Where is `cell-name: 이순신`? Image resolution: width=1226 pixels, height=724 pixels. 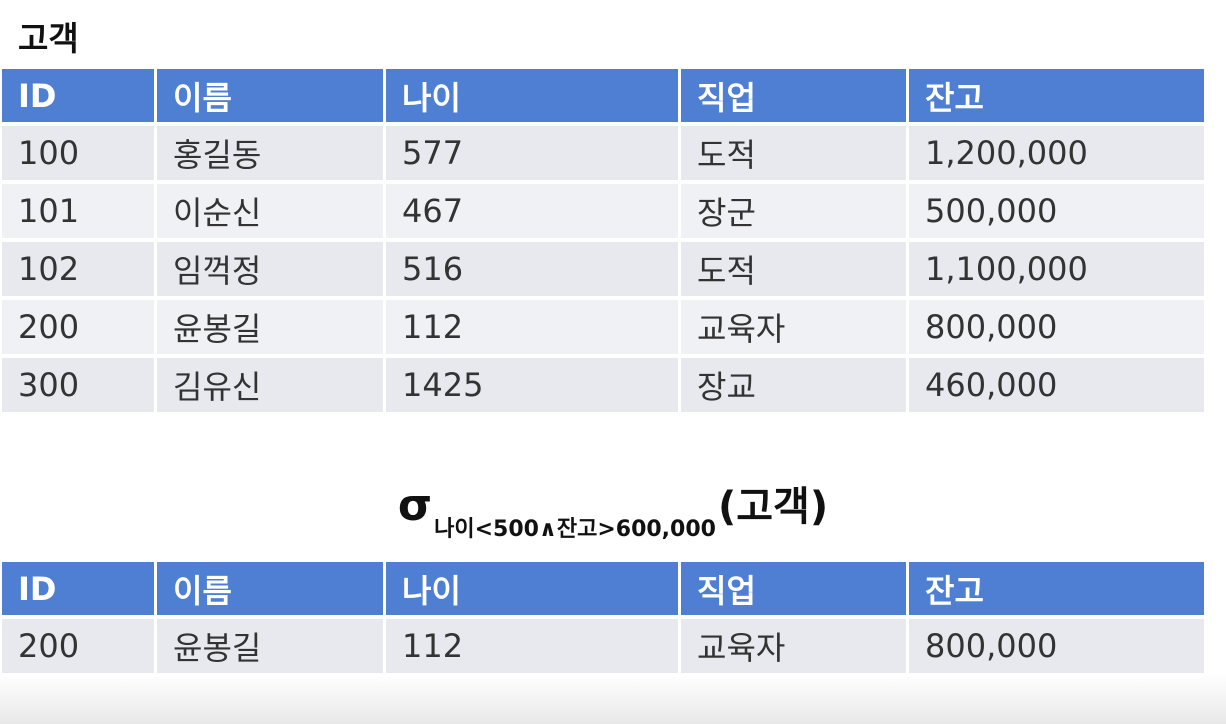 cell-name: 이순신 is located at coordinates (271, 213).